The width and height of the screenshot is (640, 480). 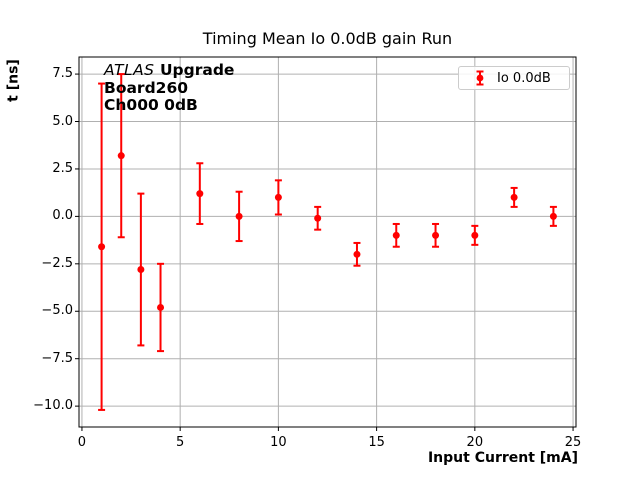 What do you see at coordinates (146, 87) in the screenshot?
I see `annotation-line-2: Board260` at bounding box center [146, 87].